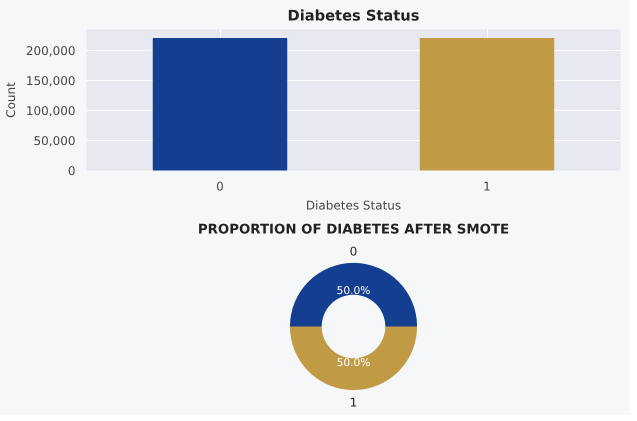  What do you see at coordinates (354, 403) in the screenshot?
I see `slice-label: 1` at bounding box center [354, 403].